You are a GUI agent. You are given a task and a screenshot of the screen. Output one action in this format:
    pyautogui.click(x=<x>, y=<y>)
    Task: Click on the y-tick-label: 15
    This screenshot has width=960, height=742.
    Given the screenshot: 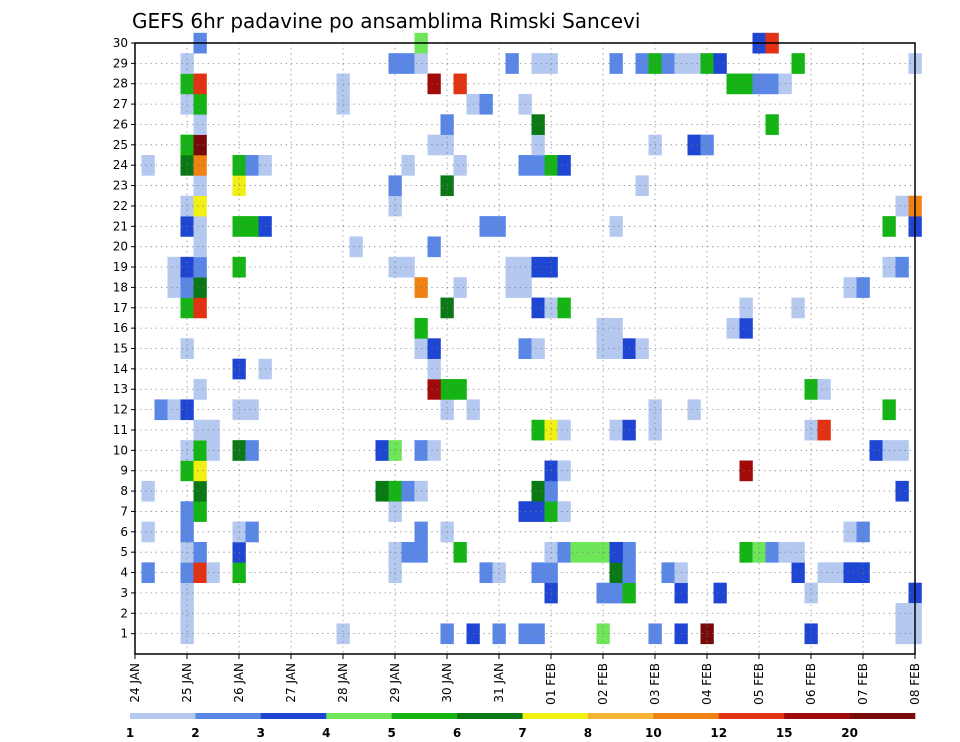 What is the action you would take?
    pyautogui.click(x=120, y=349)
    